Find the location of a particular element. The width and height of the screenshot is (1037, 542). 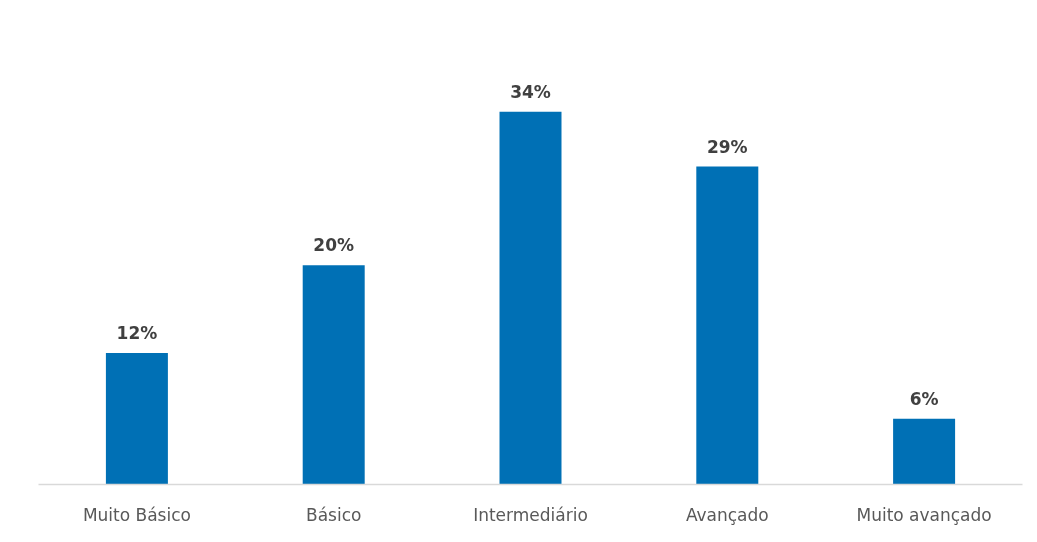

x-tick-label: Muito Básico is located at coordinates (136, 514).